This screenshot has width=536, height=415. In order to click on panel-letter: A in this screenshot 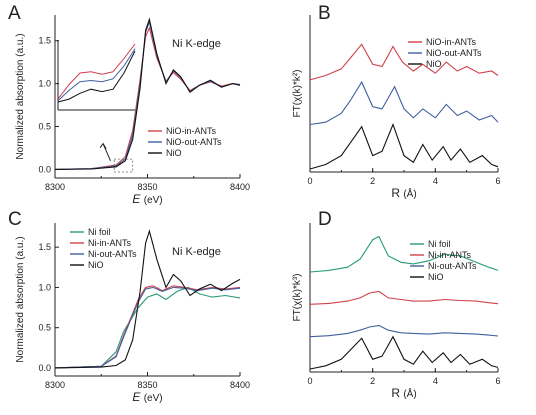, I will do `click(14, 13)`.